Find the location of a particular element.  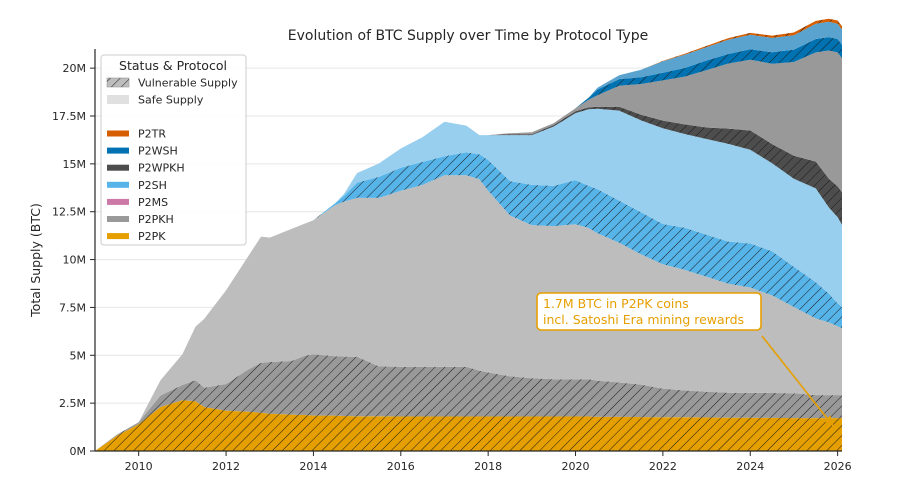

legend-label-p2tr: P2TR is located at coordinates (152, 134).